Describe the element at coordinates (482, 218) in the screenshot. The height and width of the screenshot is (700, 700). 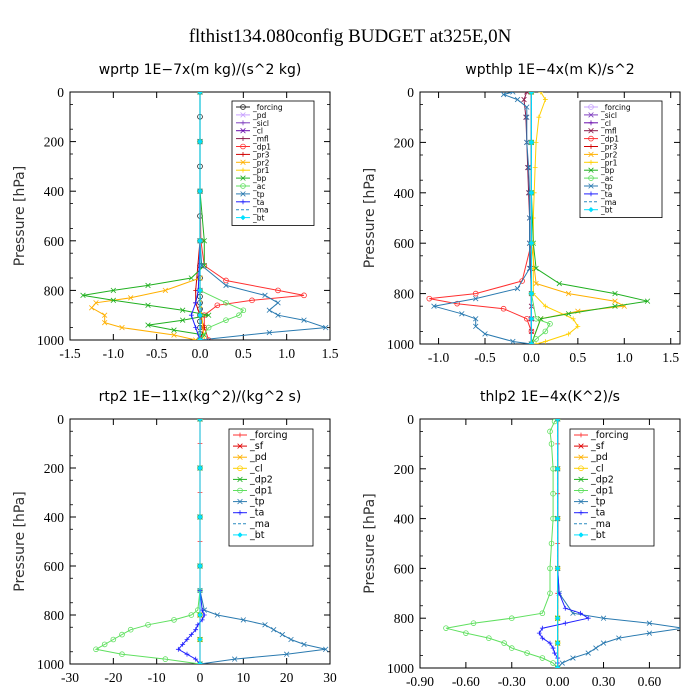
I see `series-line-tp` at that location.